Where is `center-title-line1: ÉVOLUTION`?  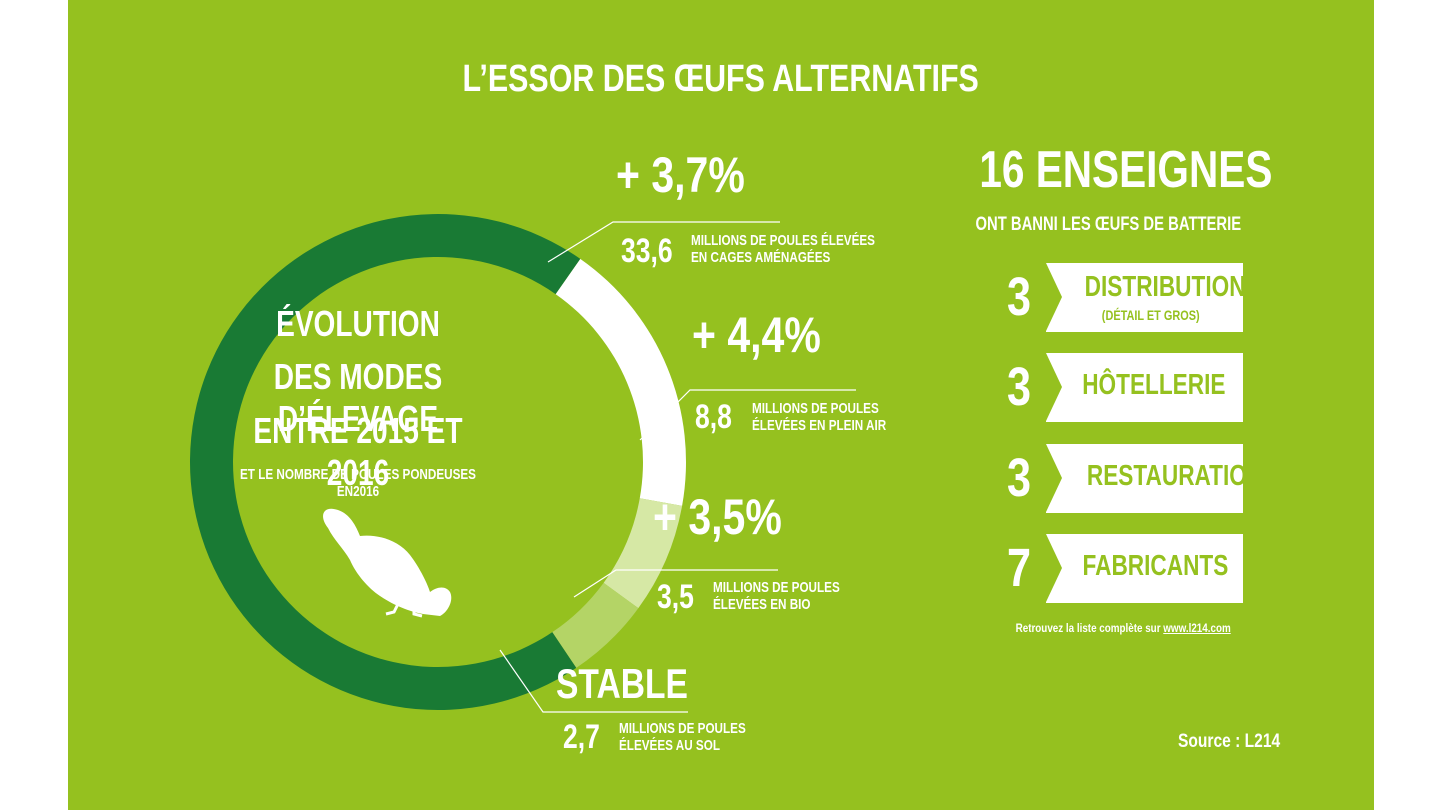 center-title-line1: ÉVOLUTION is located at coordinates (358, 323).